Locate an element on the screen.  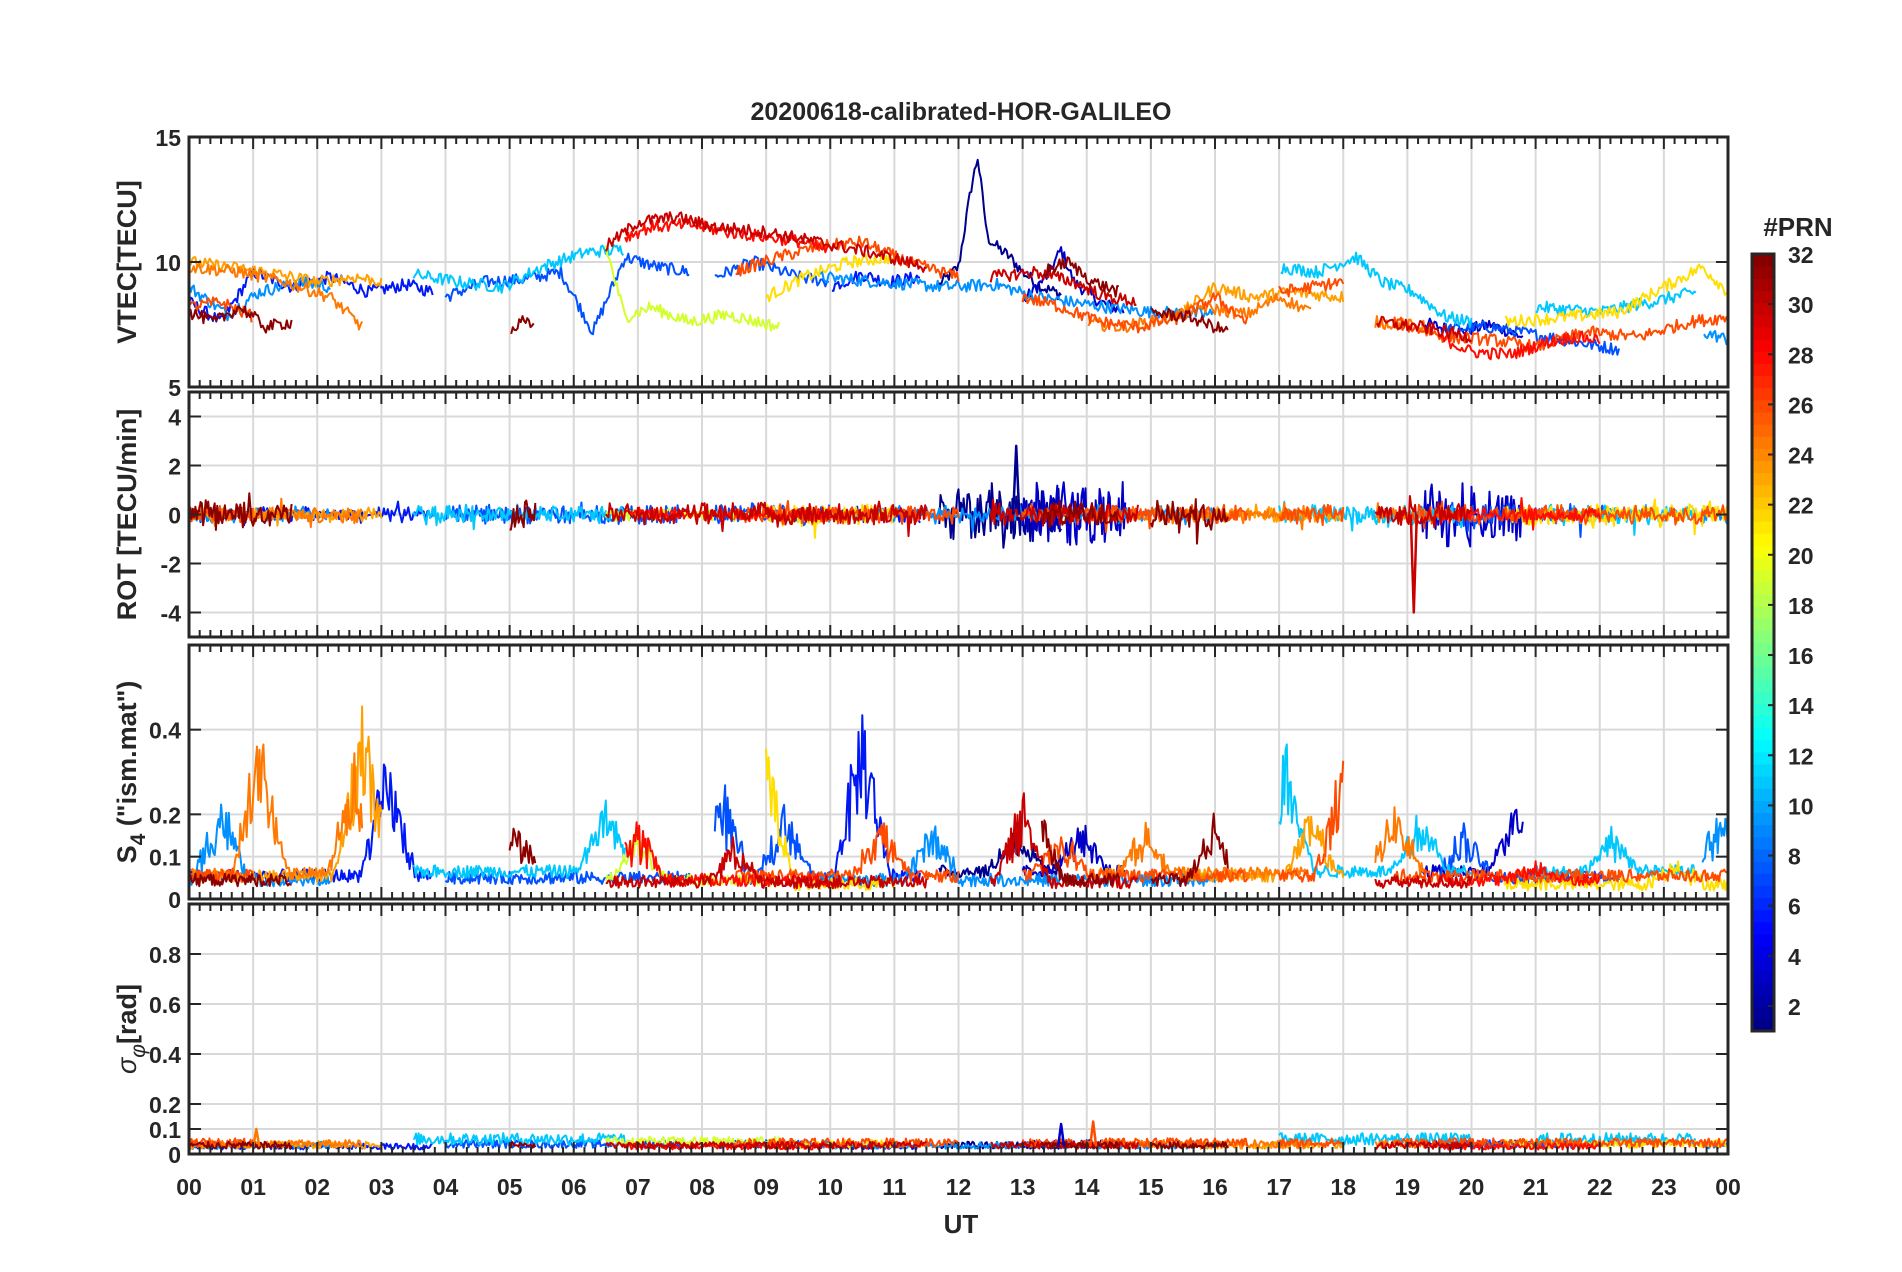
colorbar-tick-label: 12 is located at coordinates (1801, 756).